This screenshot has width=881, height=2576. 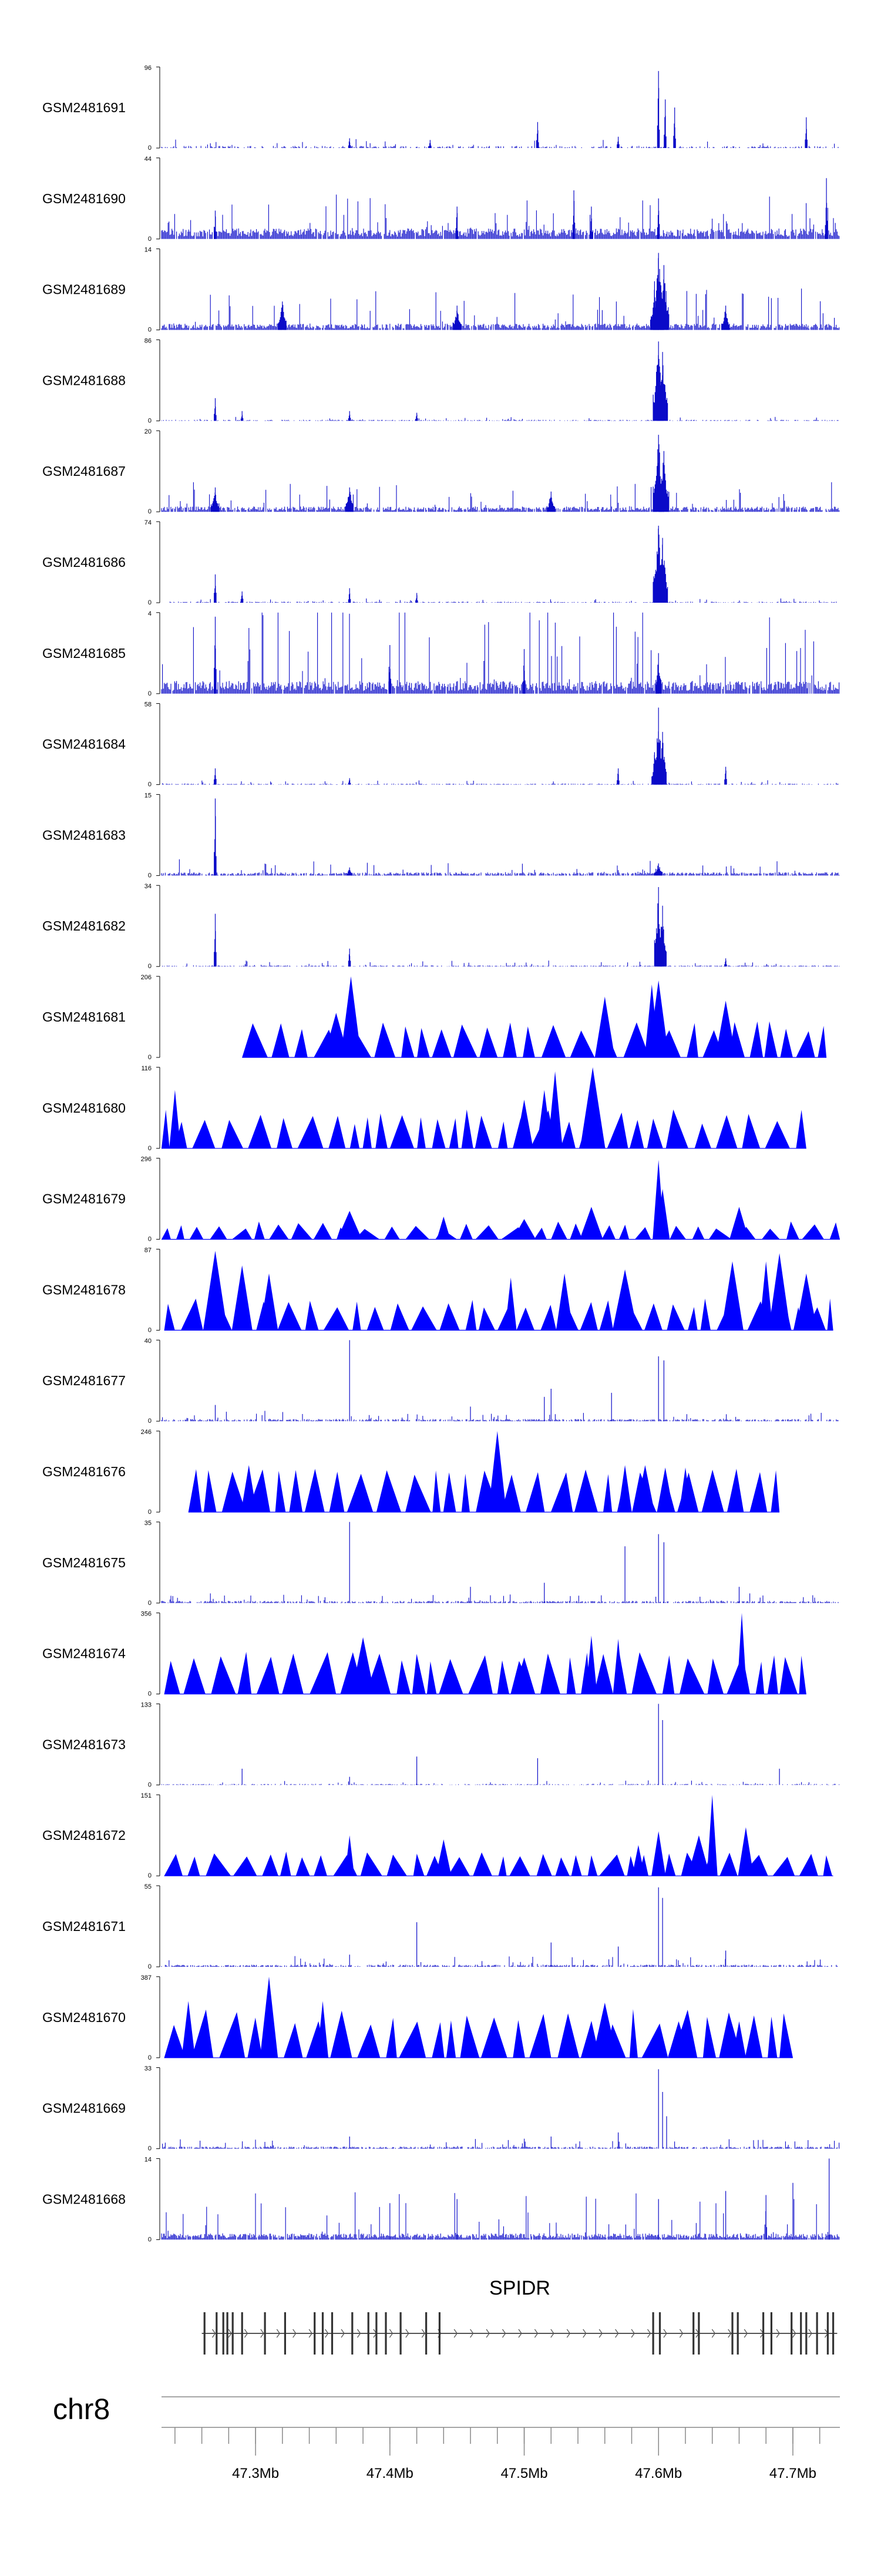 I want to click on track-label: GSM2481684, so click(x=84, y=744).